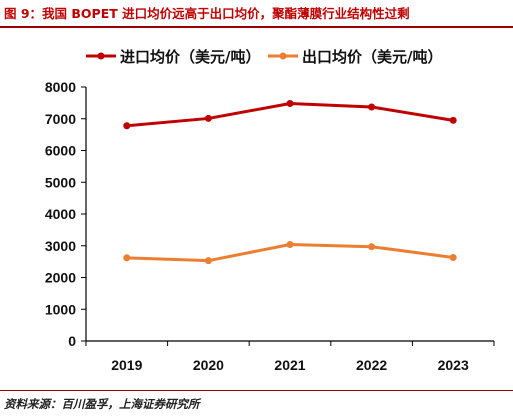  What do you see at coordinates (72, 341) in the screenshot?
I see `y-tick-label: 0` at bounding box center [72, 341].